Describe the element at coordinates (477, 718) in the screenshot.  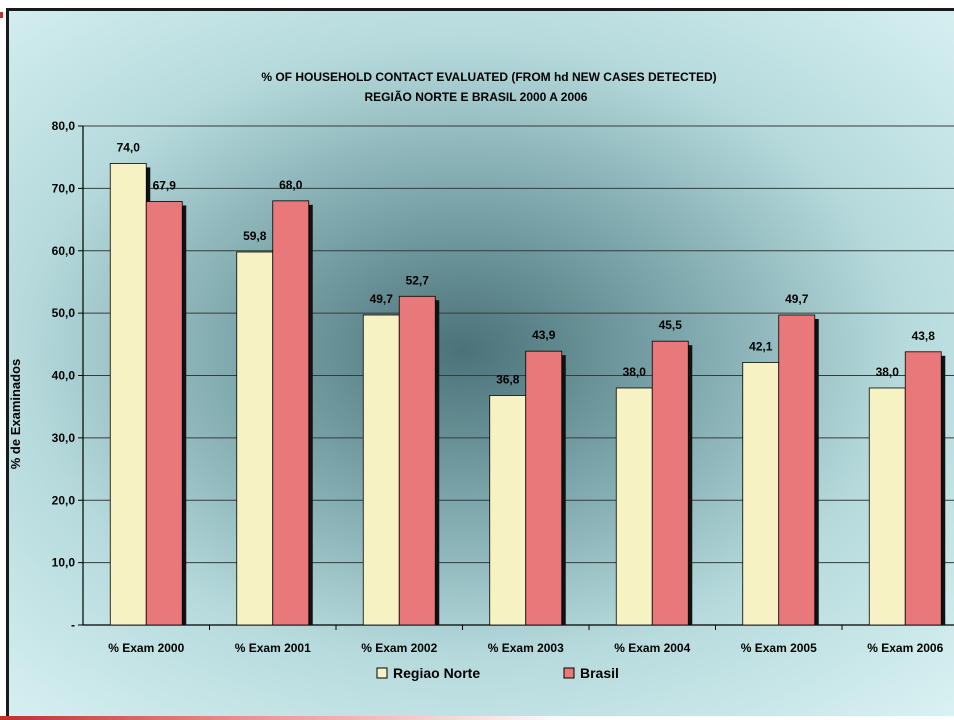
I see `red-accent-bottom` at that location.